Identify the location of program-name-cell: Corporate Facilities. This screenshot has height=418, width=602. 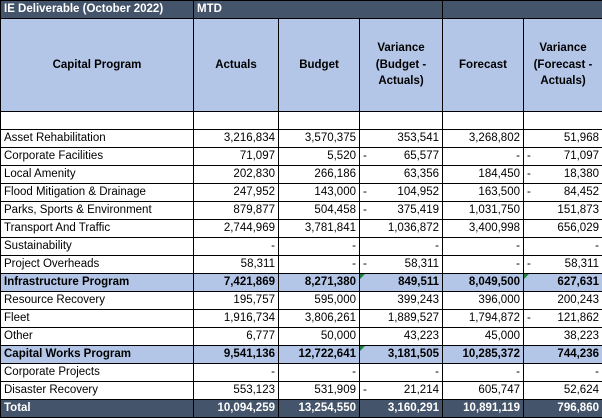
(97, 157).